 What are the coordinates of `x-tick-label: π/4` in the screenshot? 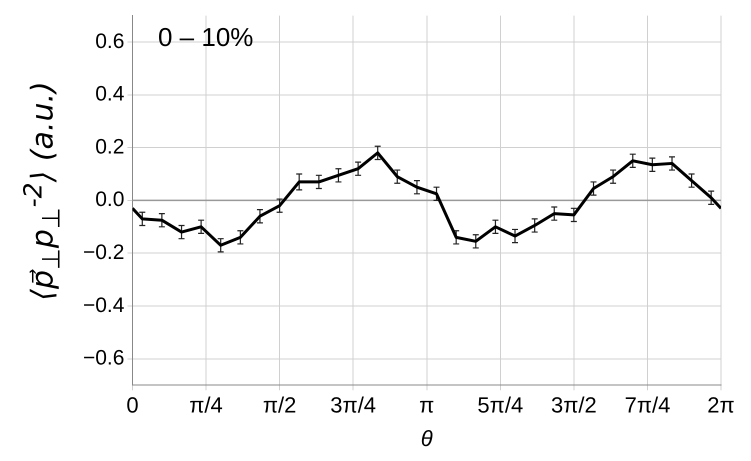 It's located at (206, 405).